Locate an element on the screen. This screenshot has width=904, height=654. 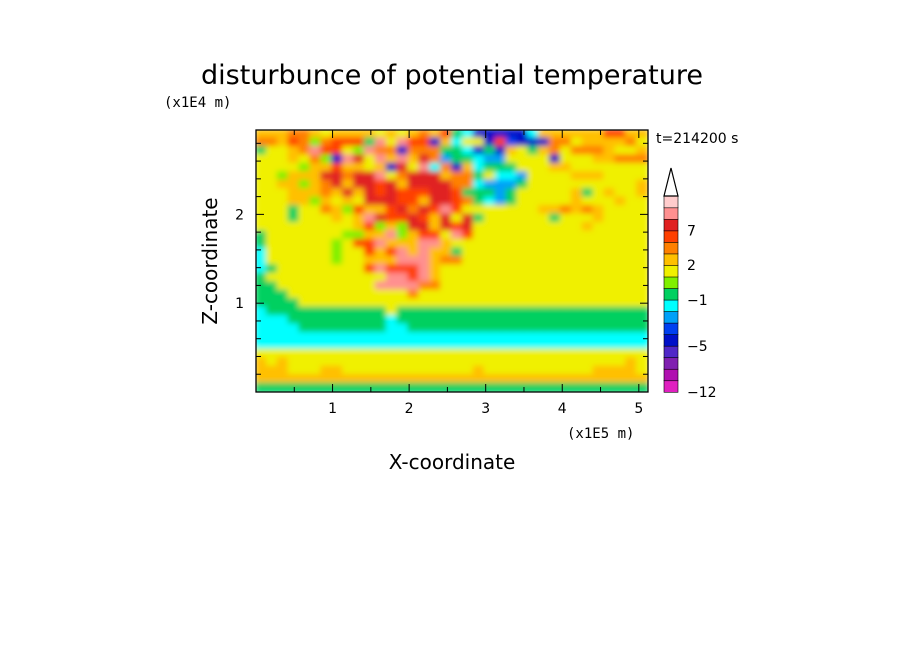
colorbar-tick-label: 7 is located at coordinates (691, 232).